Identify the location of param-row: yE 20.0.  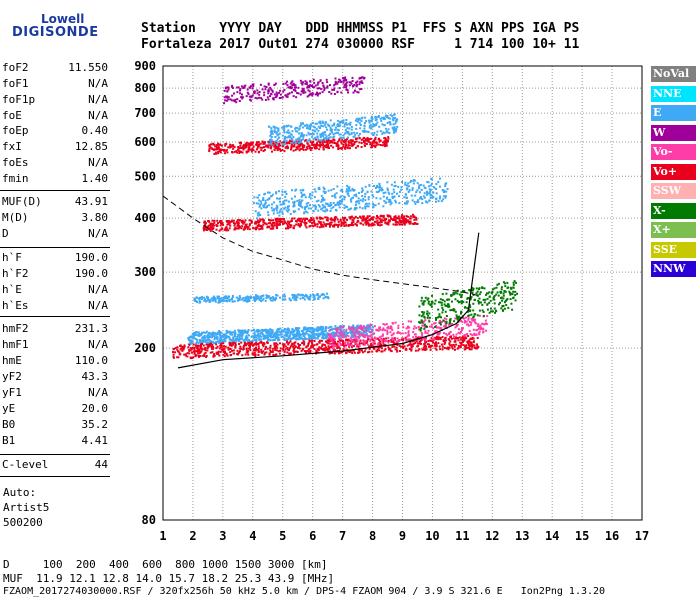
(55, 409).